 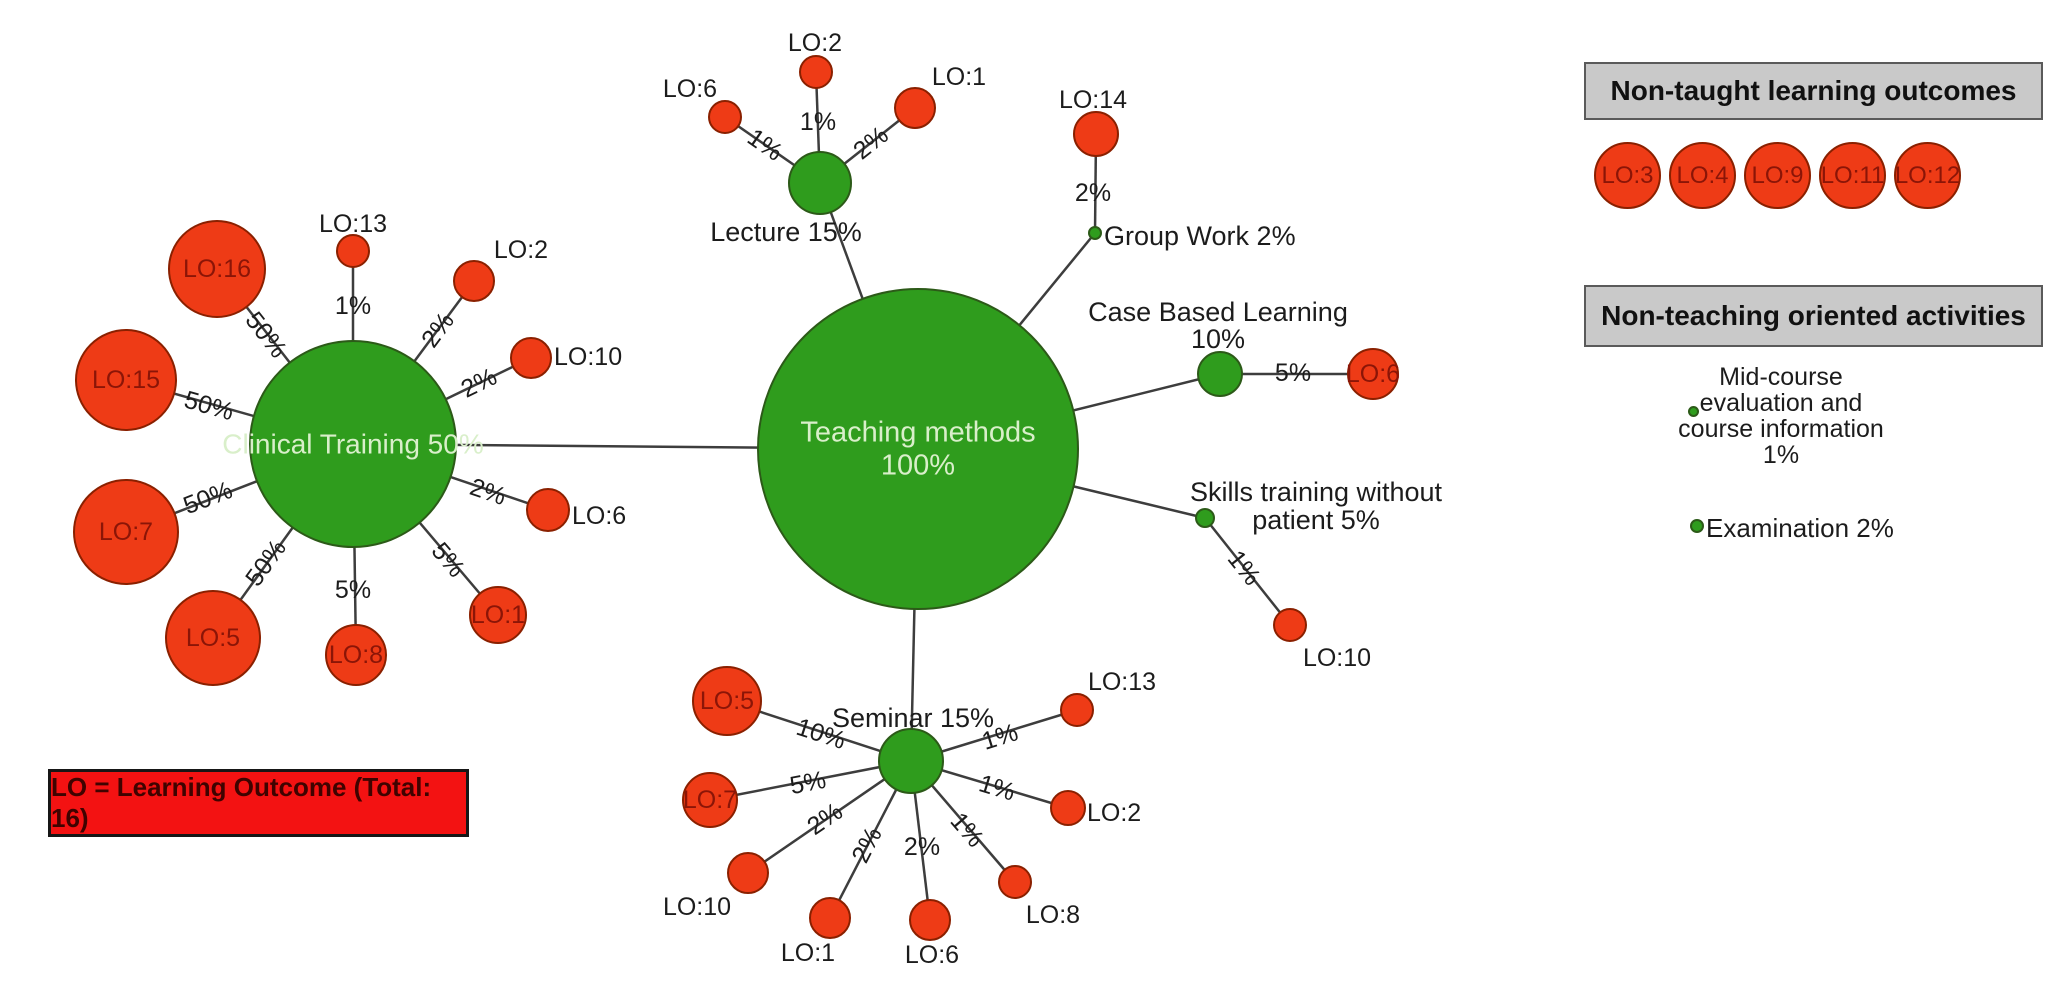 What do you see at coordinates (599, 516) in the screenshot?
I see `label-c_lo6: LO:6` at bounding box center [599, 516].